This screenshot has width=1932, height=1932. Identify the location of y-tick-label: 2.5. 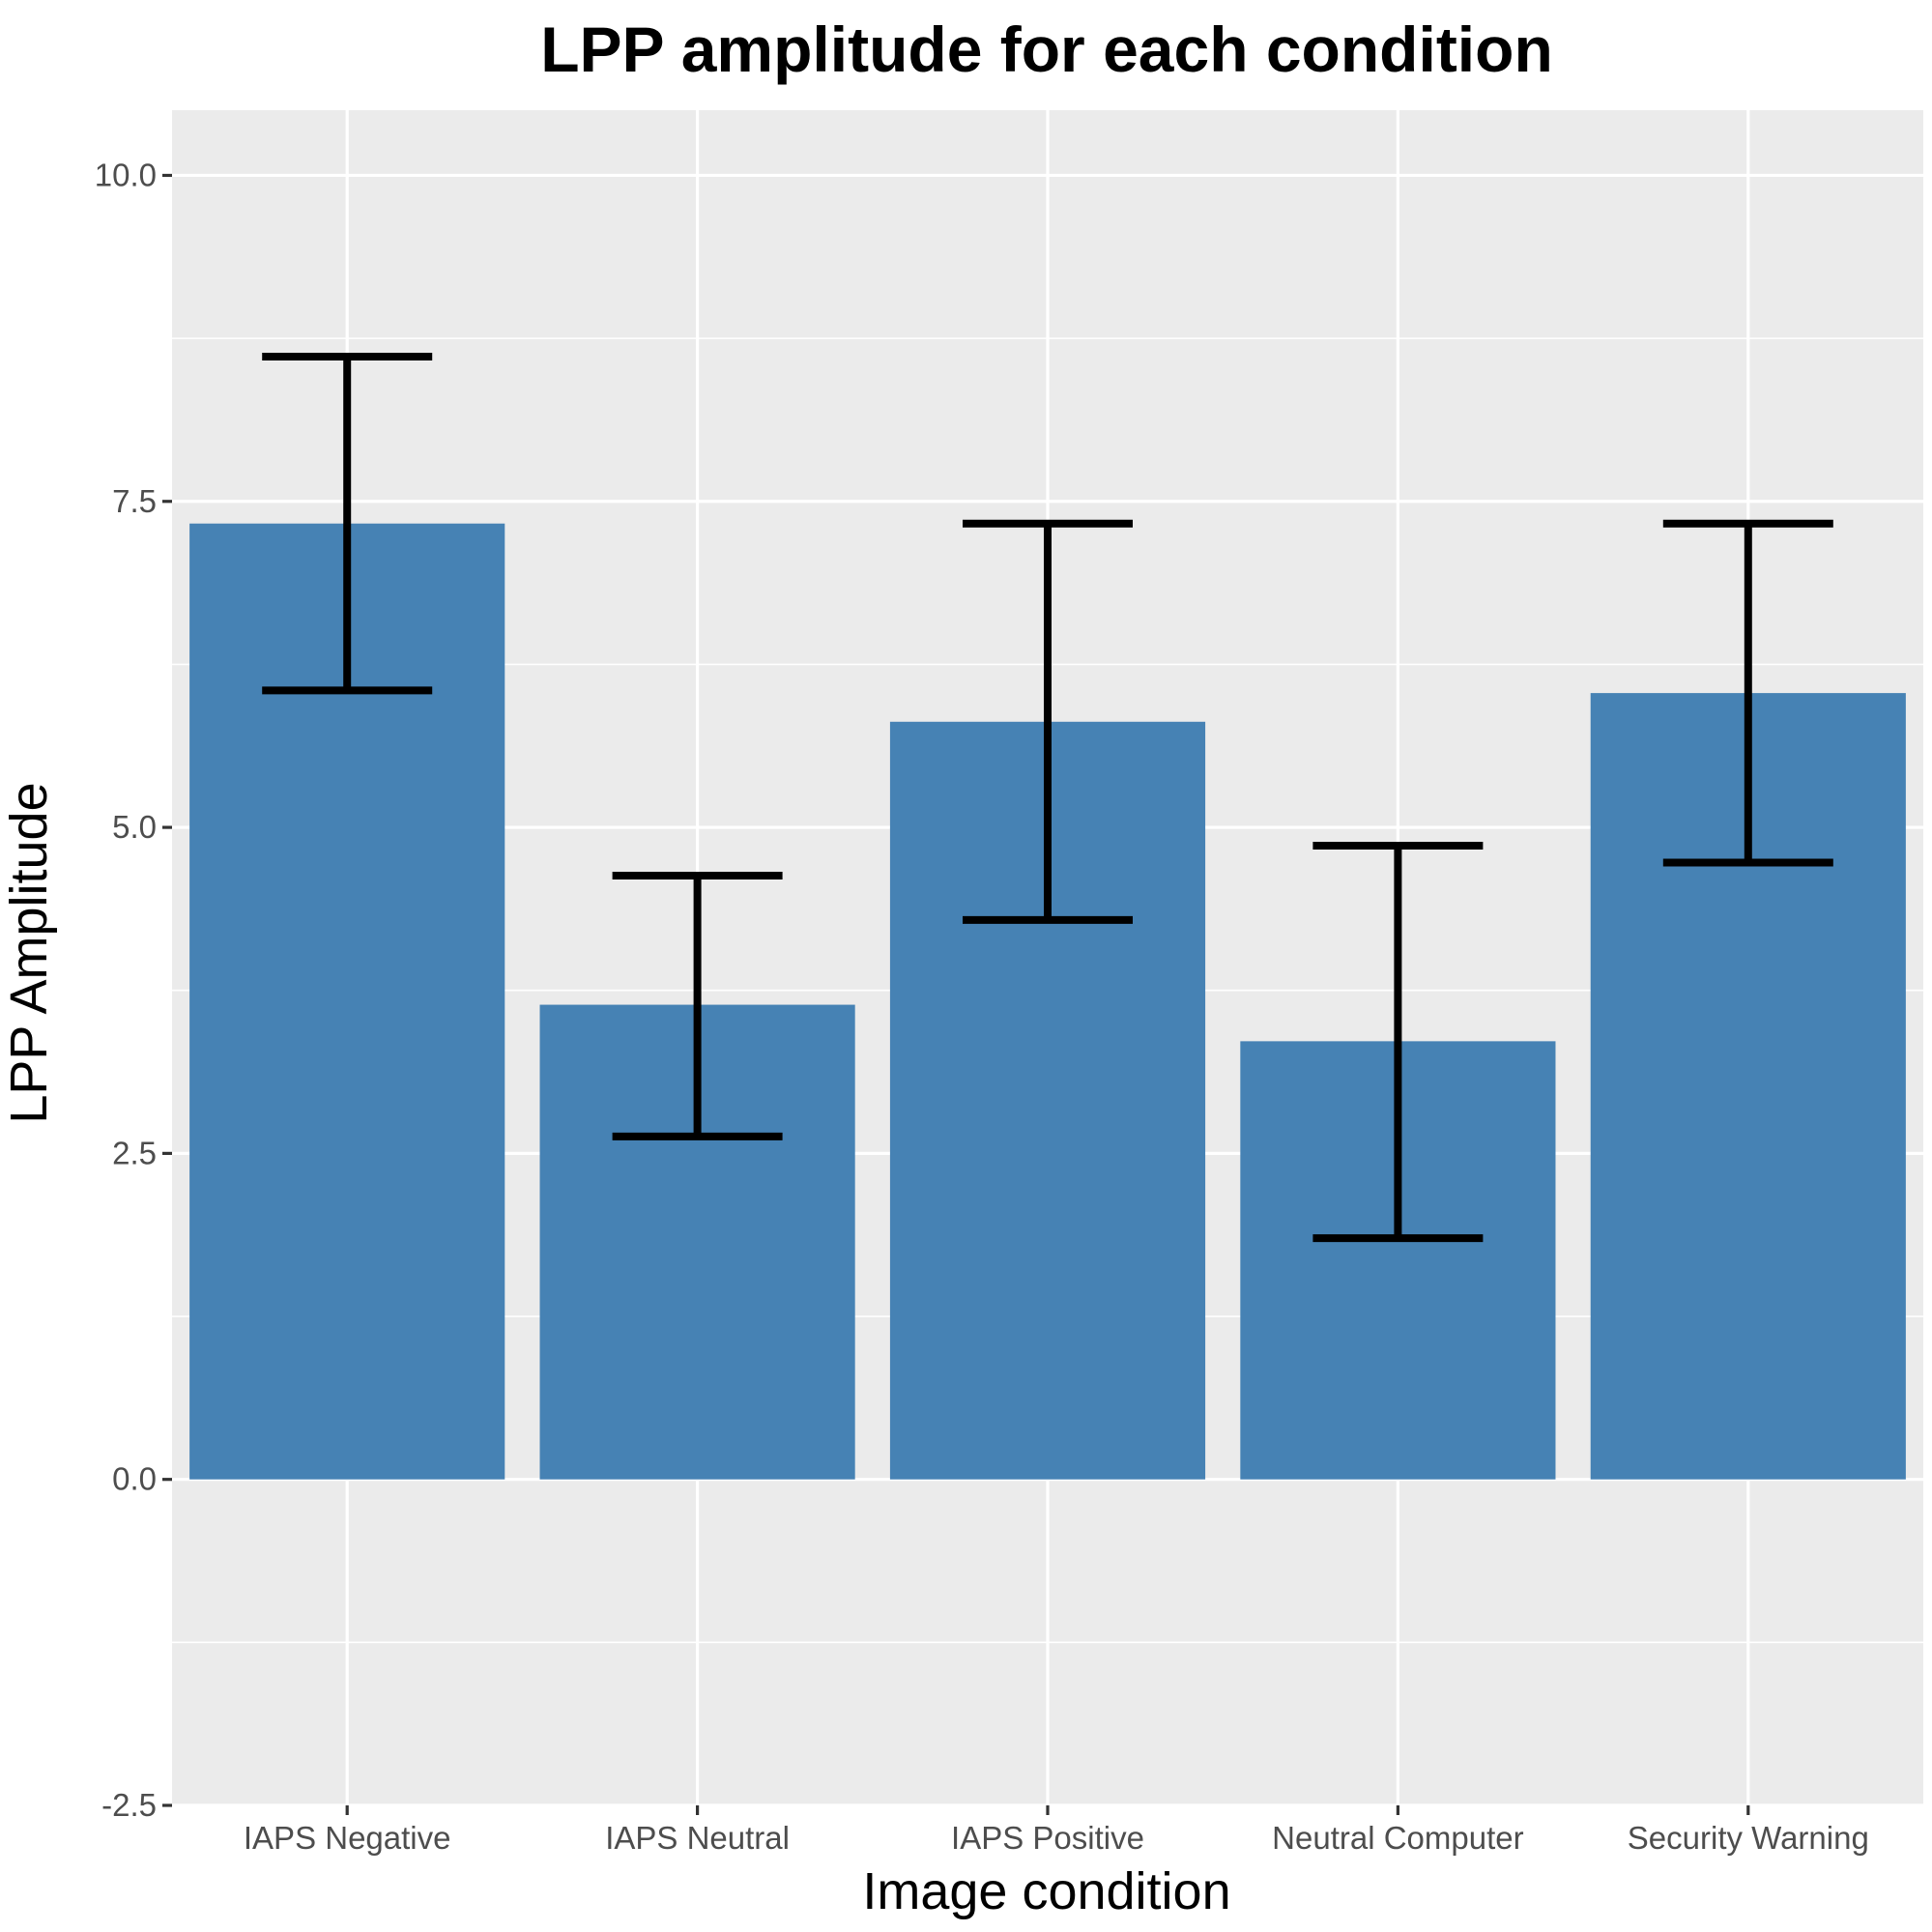
(134, 1152).